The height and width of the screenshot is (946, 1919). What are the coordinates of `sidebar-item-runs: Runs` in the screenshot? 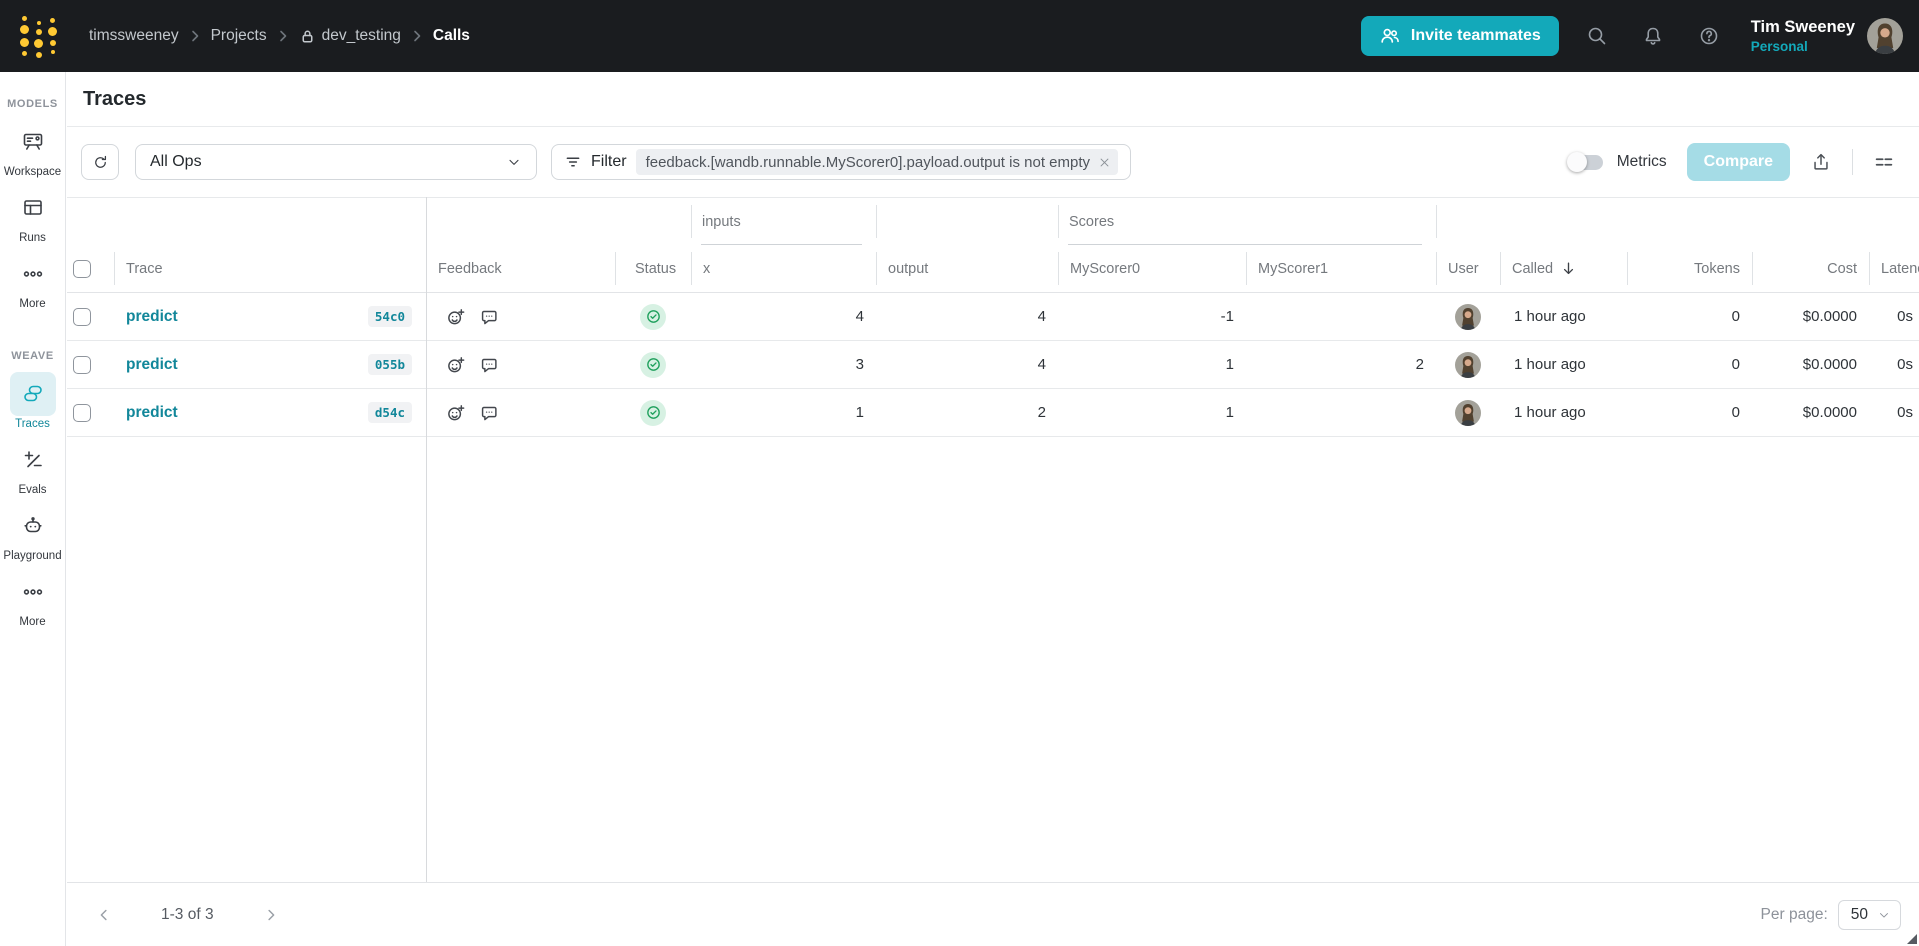 It's located at (33, 215).